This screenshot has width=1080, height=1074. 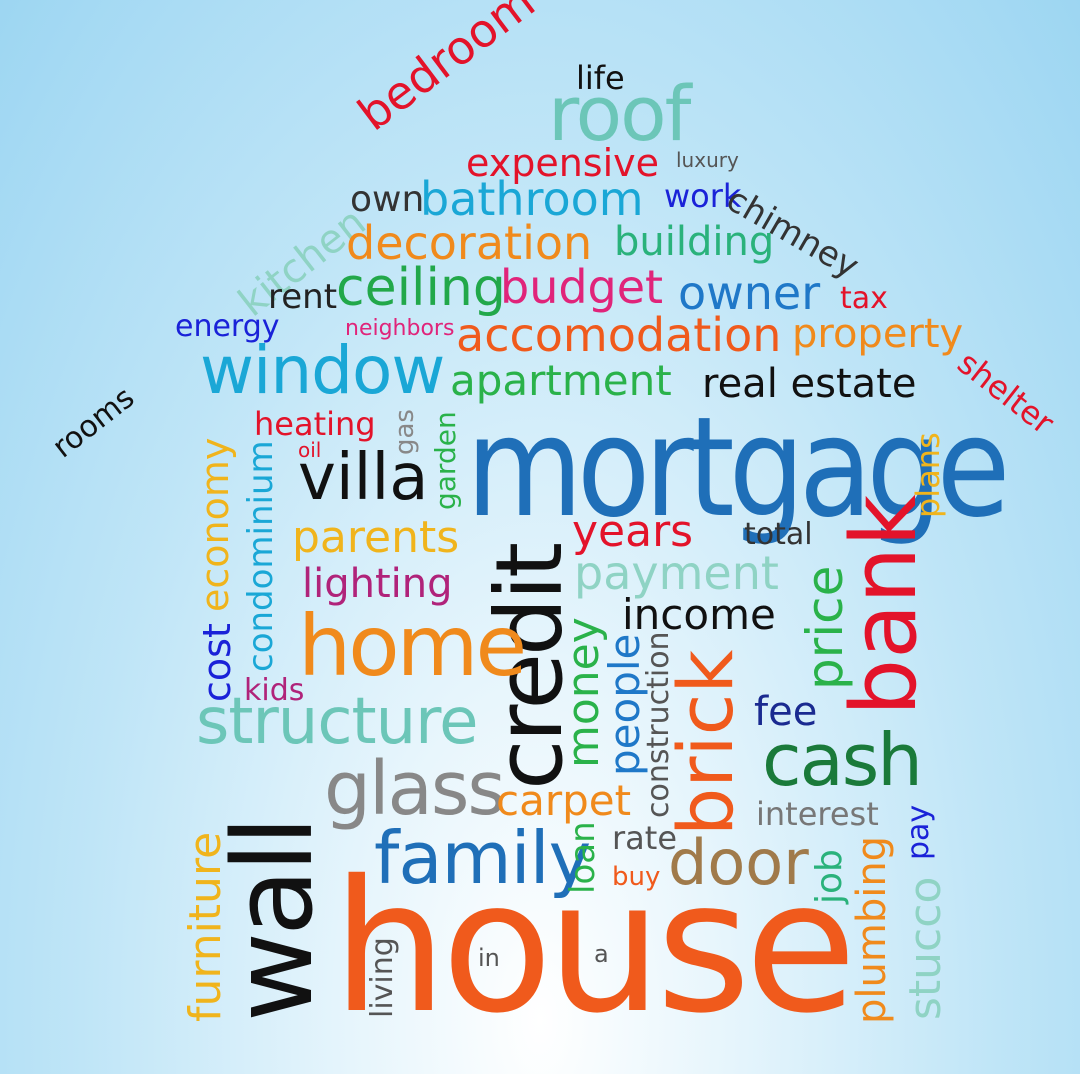 I want to click on word-home: home, so click(x=412, y=646).